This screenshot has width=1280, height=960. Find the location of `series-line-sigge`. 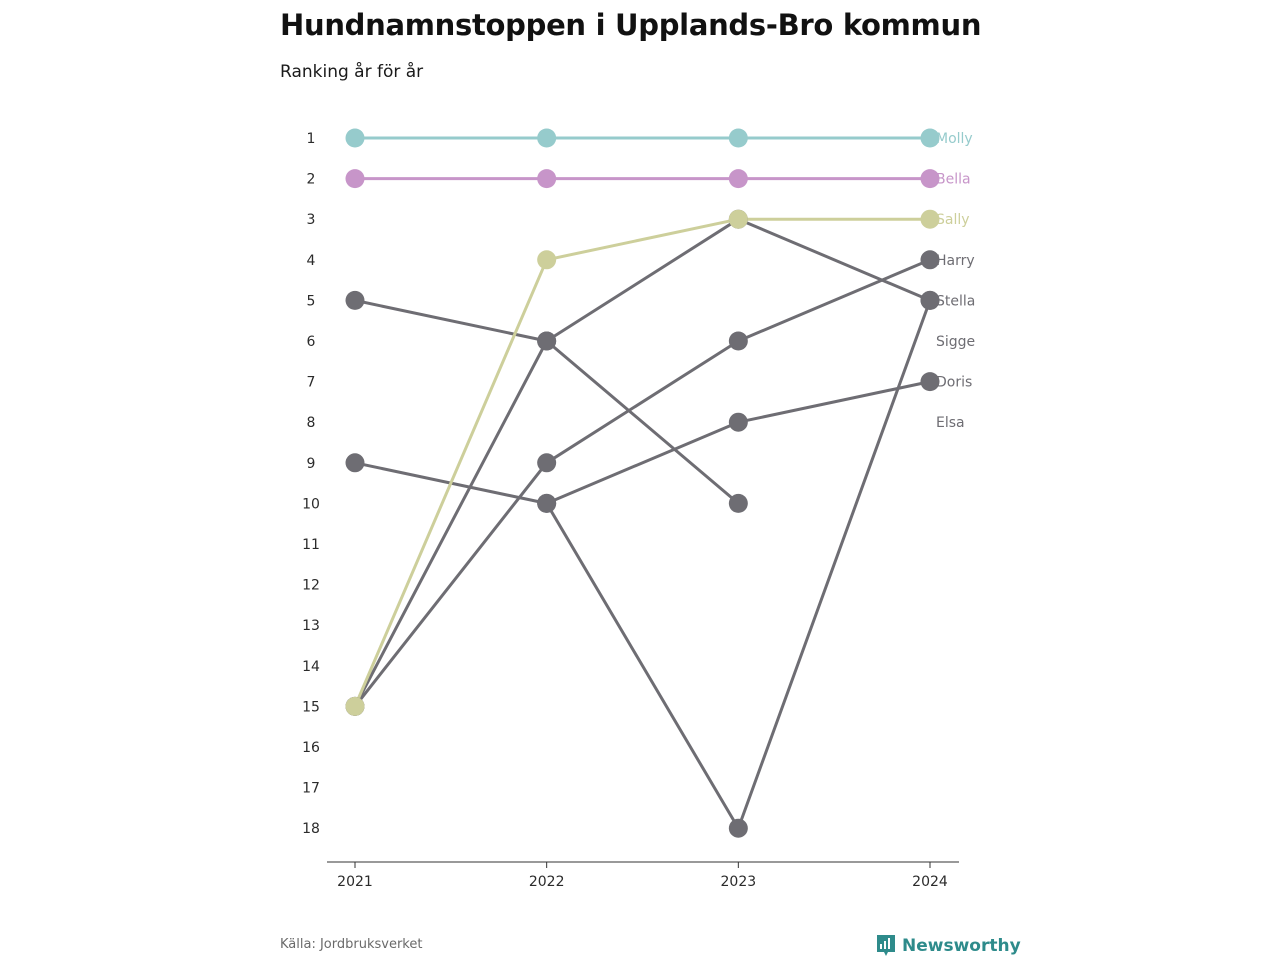

series-line-sigge is located at coordinates (547, 401).